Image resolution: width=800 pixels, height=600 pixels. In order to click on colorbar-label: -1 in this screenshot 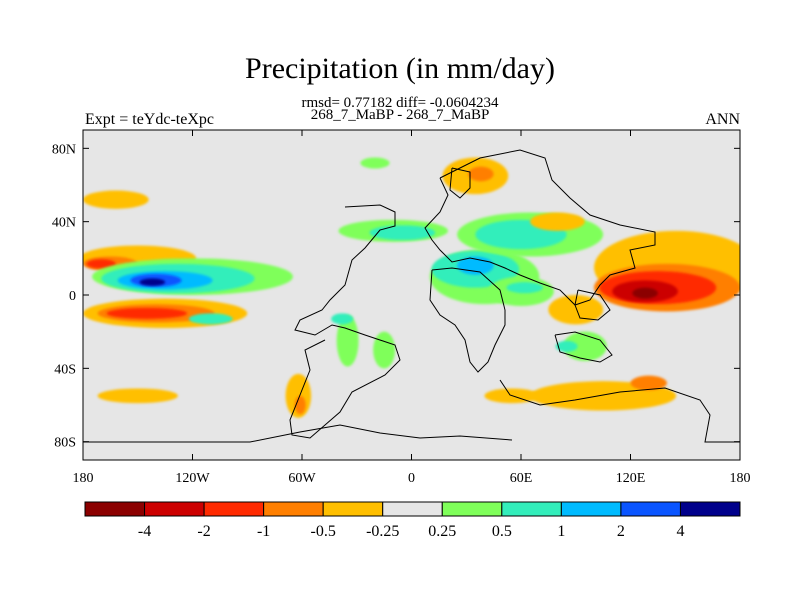, I will do `click(263, 531)`.